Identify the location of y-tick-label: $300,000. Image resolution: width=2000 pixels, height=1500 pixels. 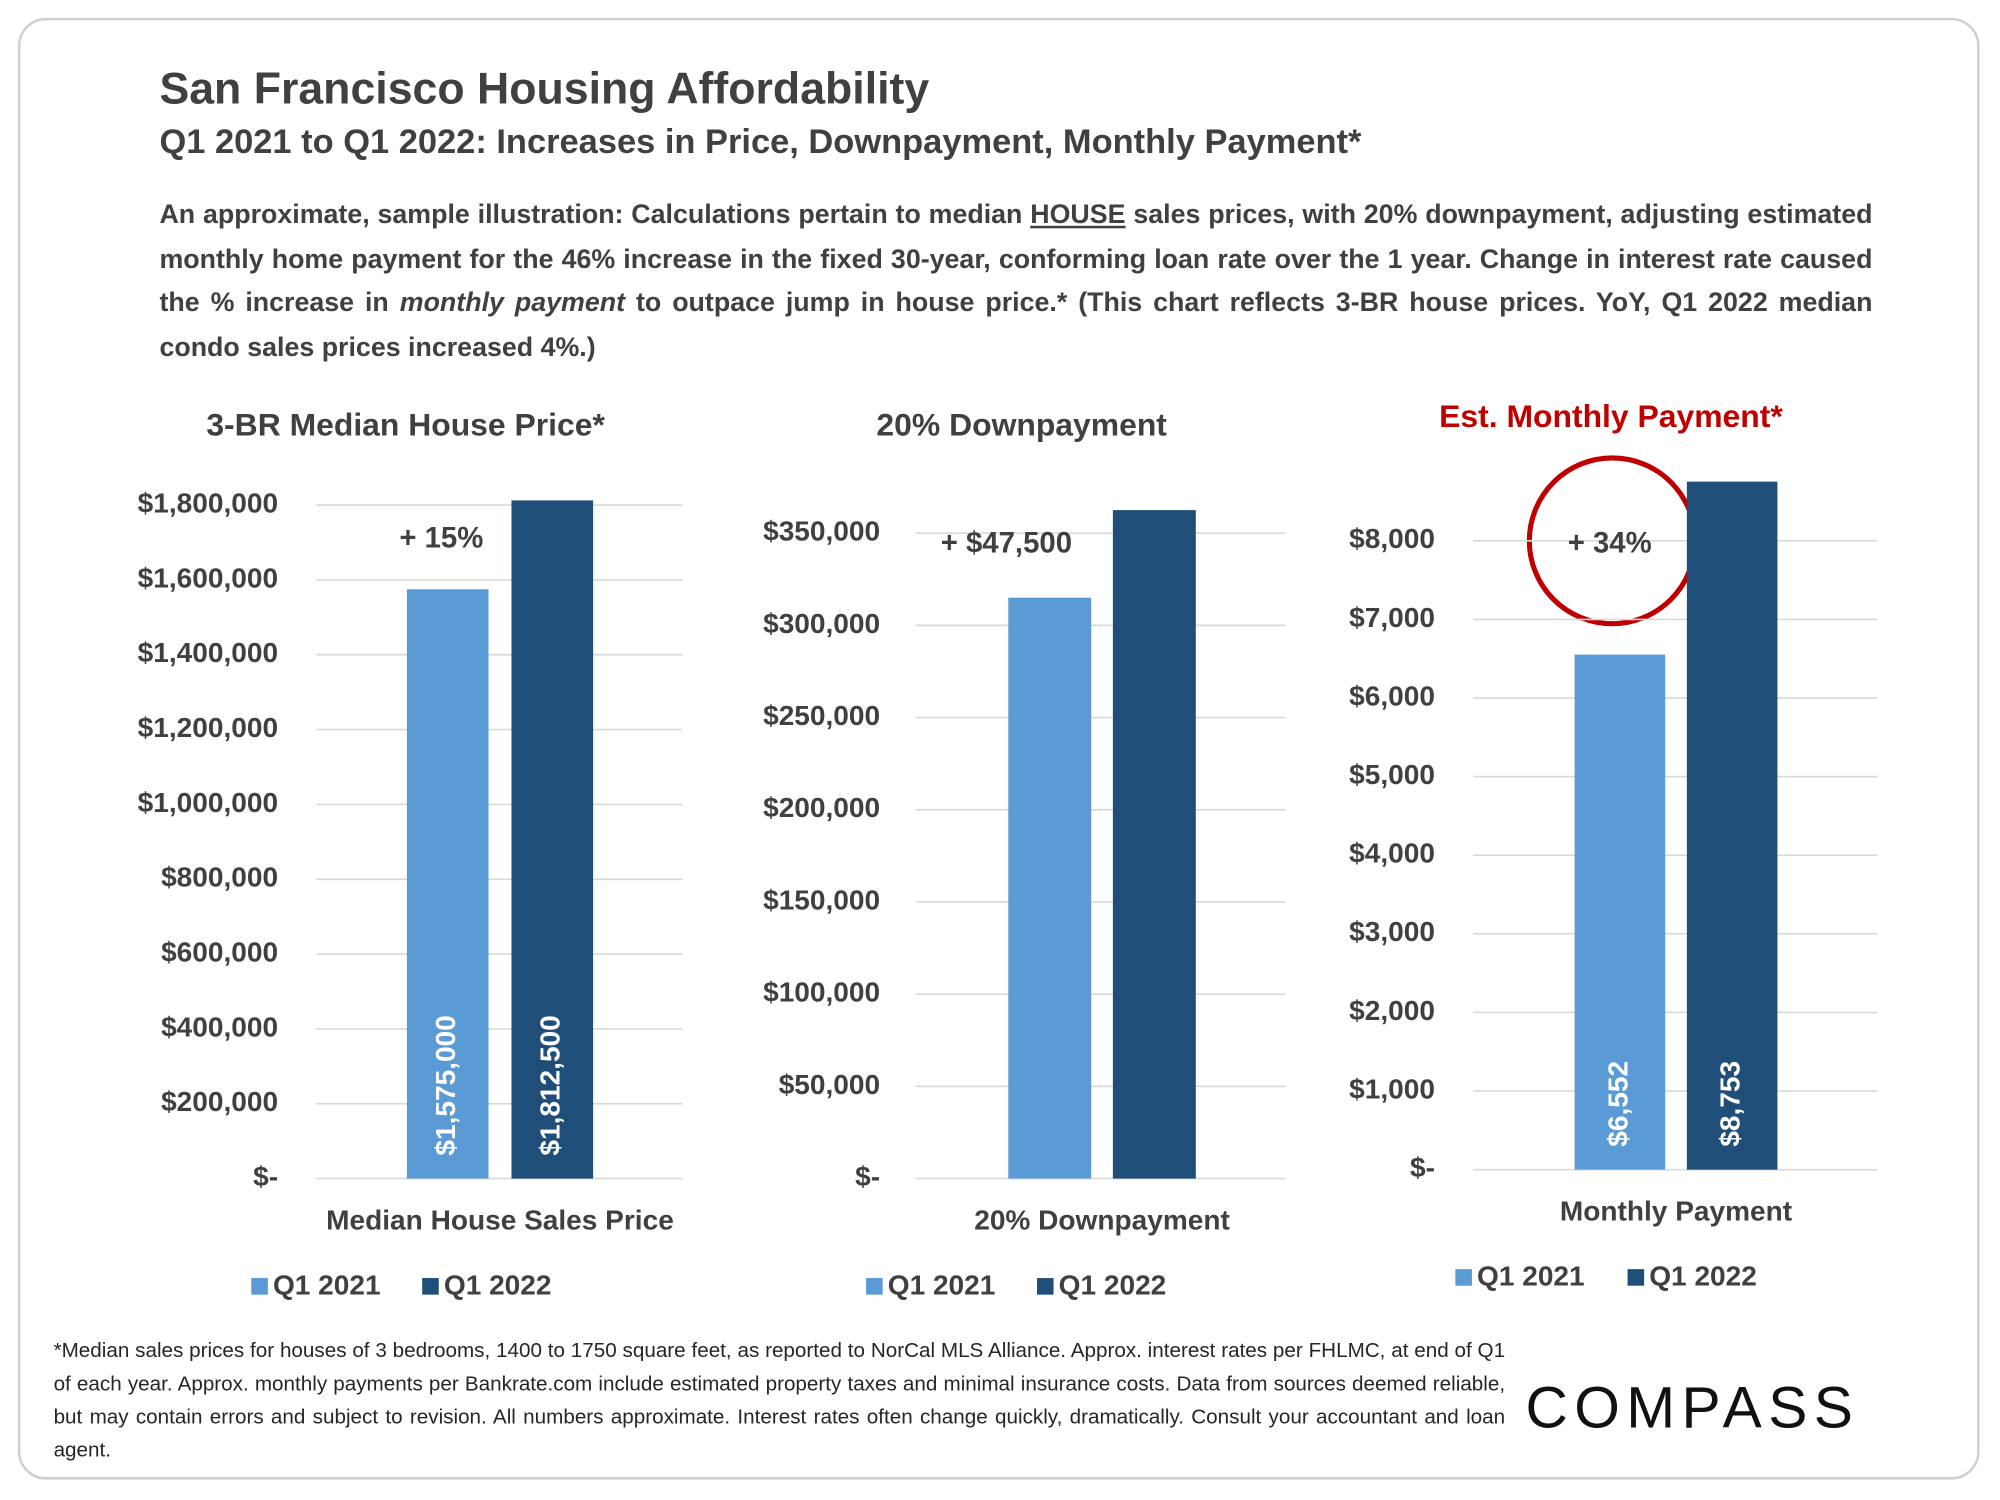
(821, 623).